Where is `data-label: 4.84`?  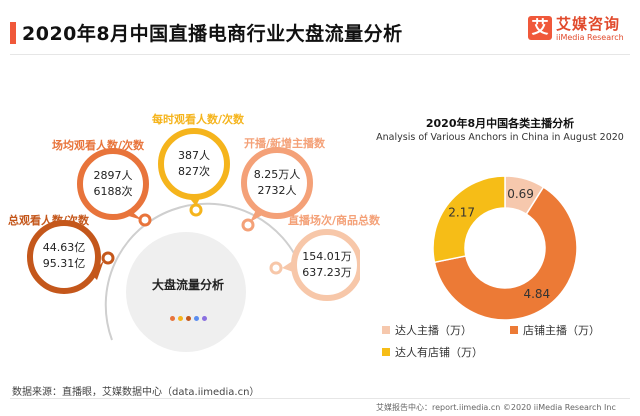 data-label: 4.84 is located at coordinates (536, 294).